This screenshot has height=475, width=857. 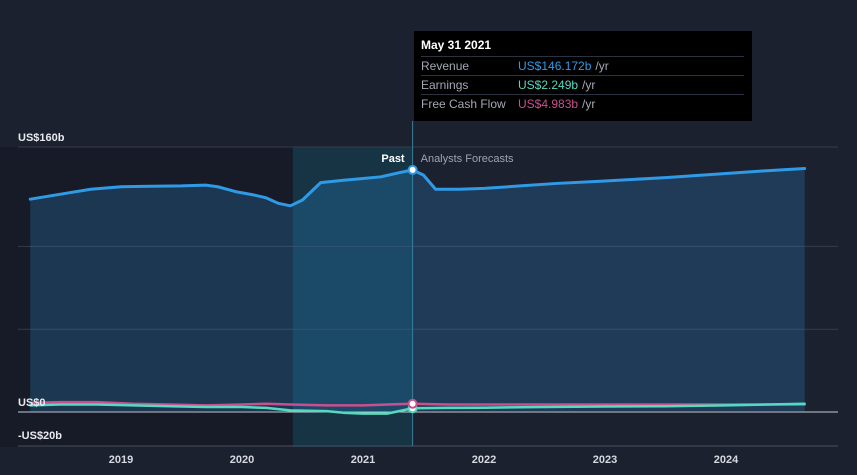 I want to click on tooltip-row-revenue: Revenue US$146.172b /yr, so click(x=582, y=65).